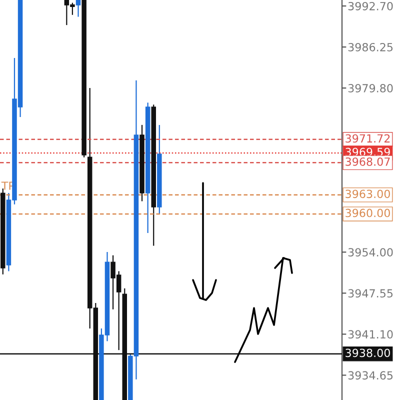 The width and height of the screenshot is (400, 400). I want to click on ref-line-label: 3968.07, so click(368, 161).